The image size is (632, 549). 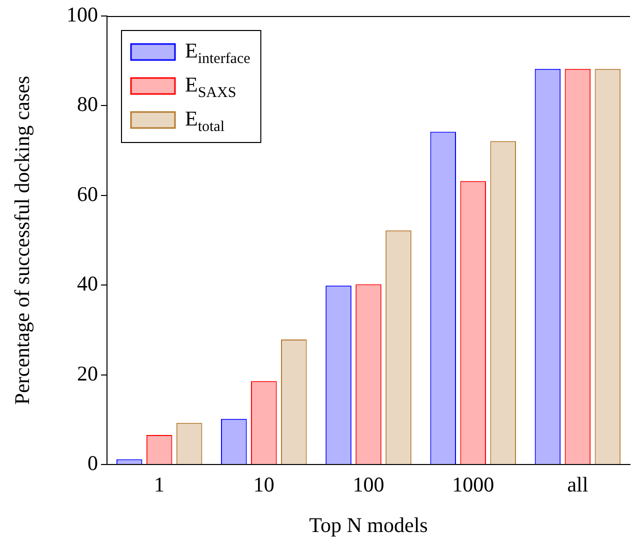 What do you see at coordinates (473, 484) in the screenshot?
I see `x-tick-label: 1000` at bounding box center [473, 484].